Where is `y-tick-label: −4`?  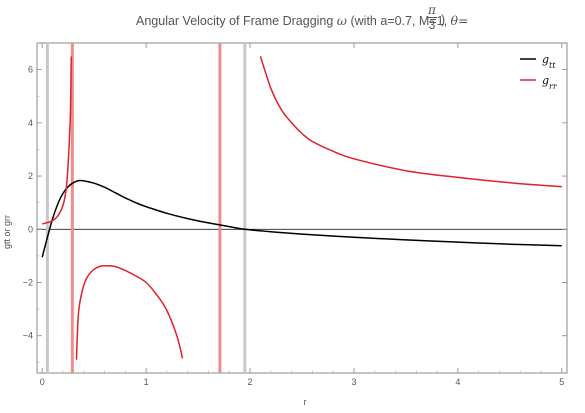
y-tick-label: −4 is located at coordinates (28, 336).